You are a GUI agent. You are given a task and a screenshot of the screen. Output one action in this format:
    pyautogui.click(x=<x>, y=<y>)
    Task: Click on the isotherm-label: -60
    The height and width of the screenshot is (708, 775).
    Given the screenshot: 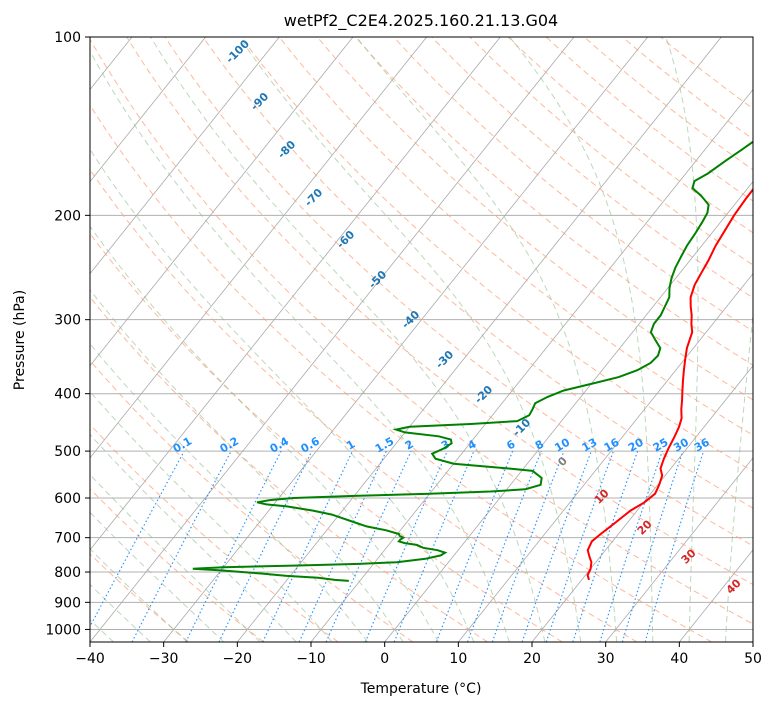 What is the action you would take?
    pyautogui.click(x=345, y=239)
    